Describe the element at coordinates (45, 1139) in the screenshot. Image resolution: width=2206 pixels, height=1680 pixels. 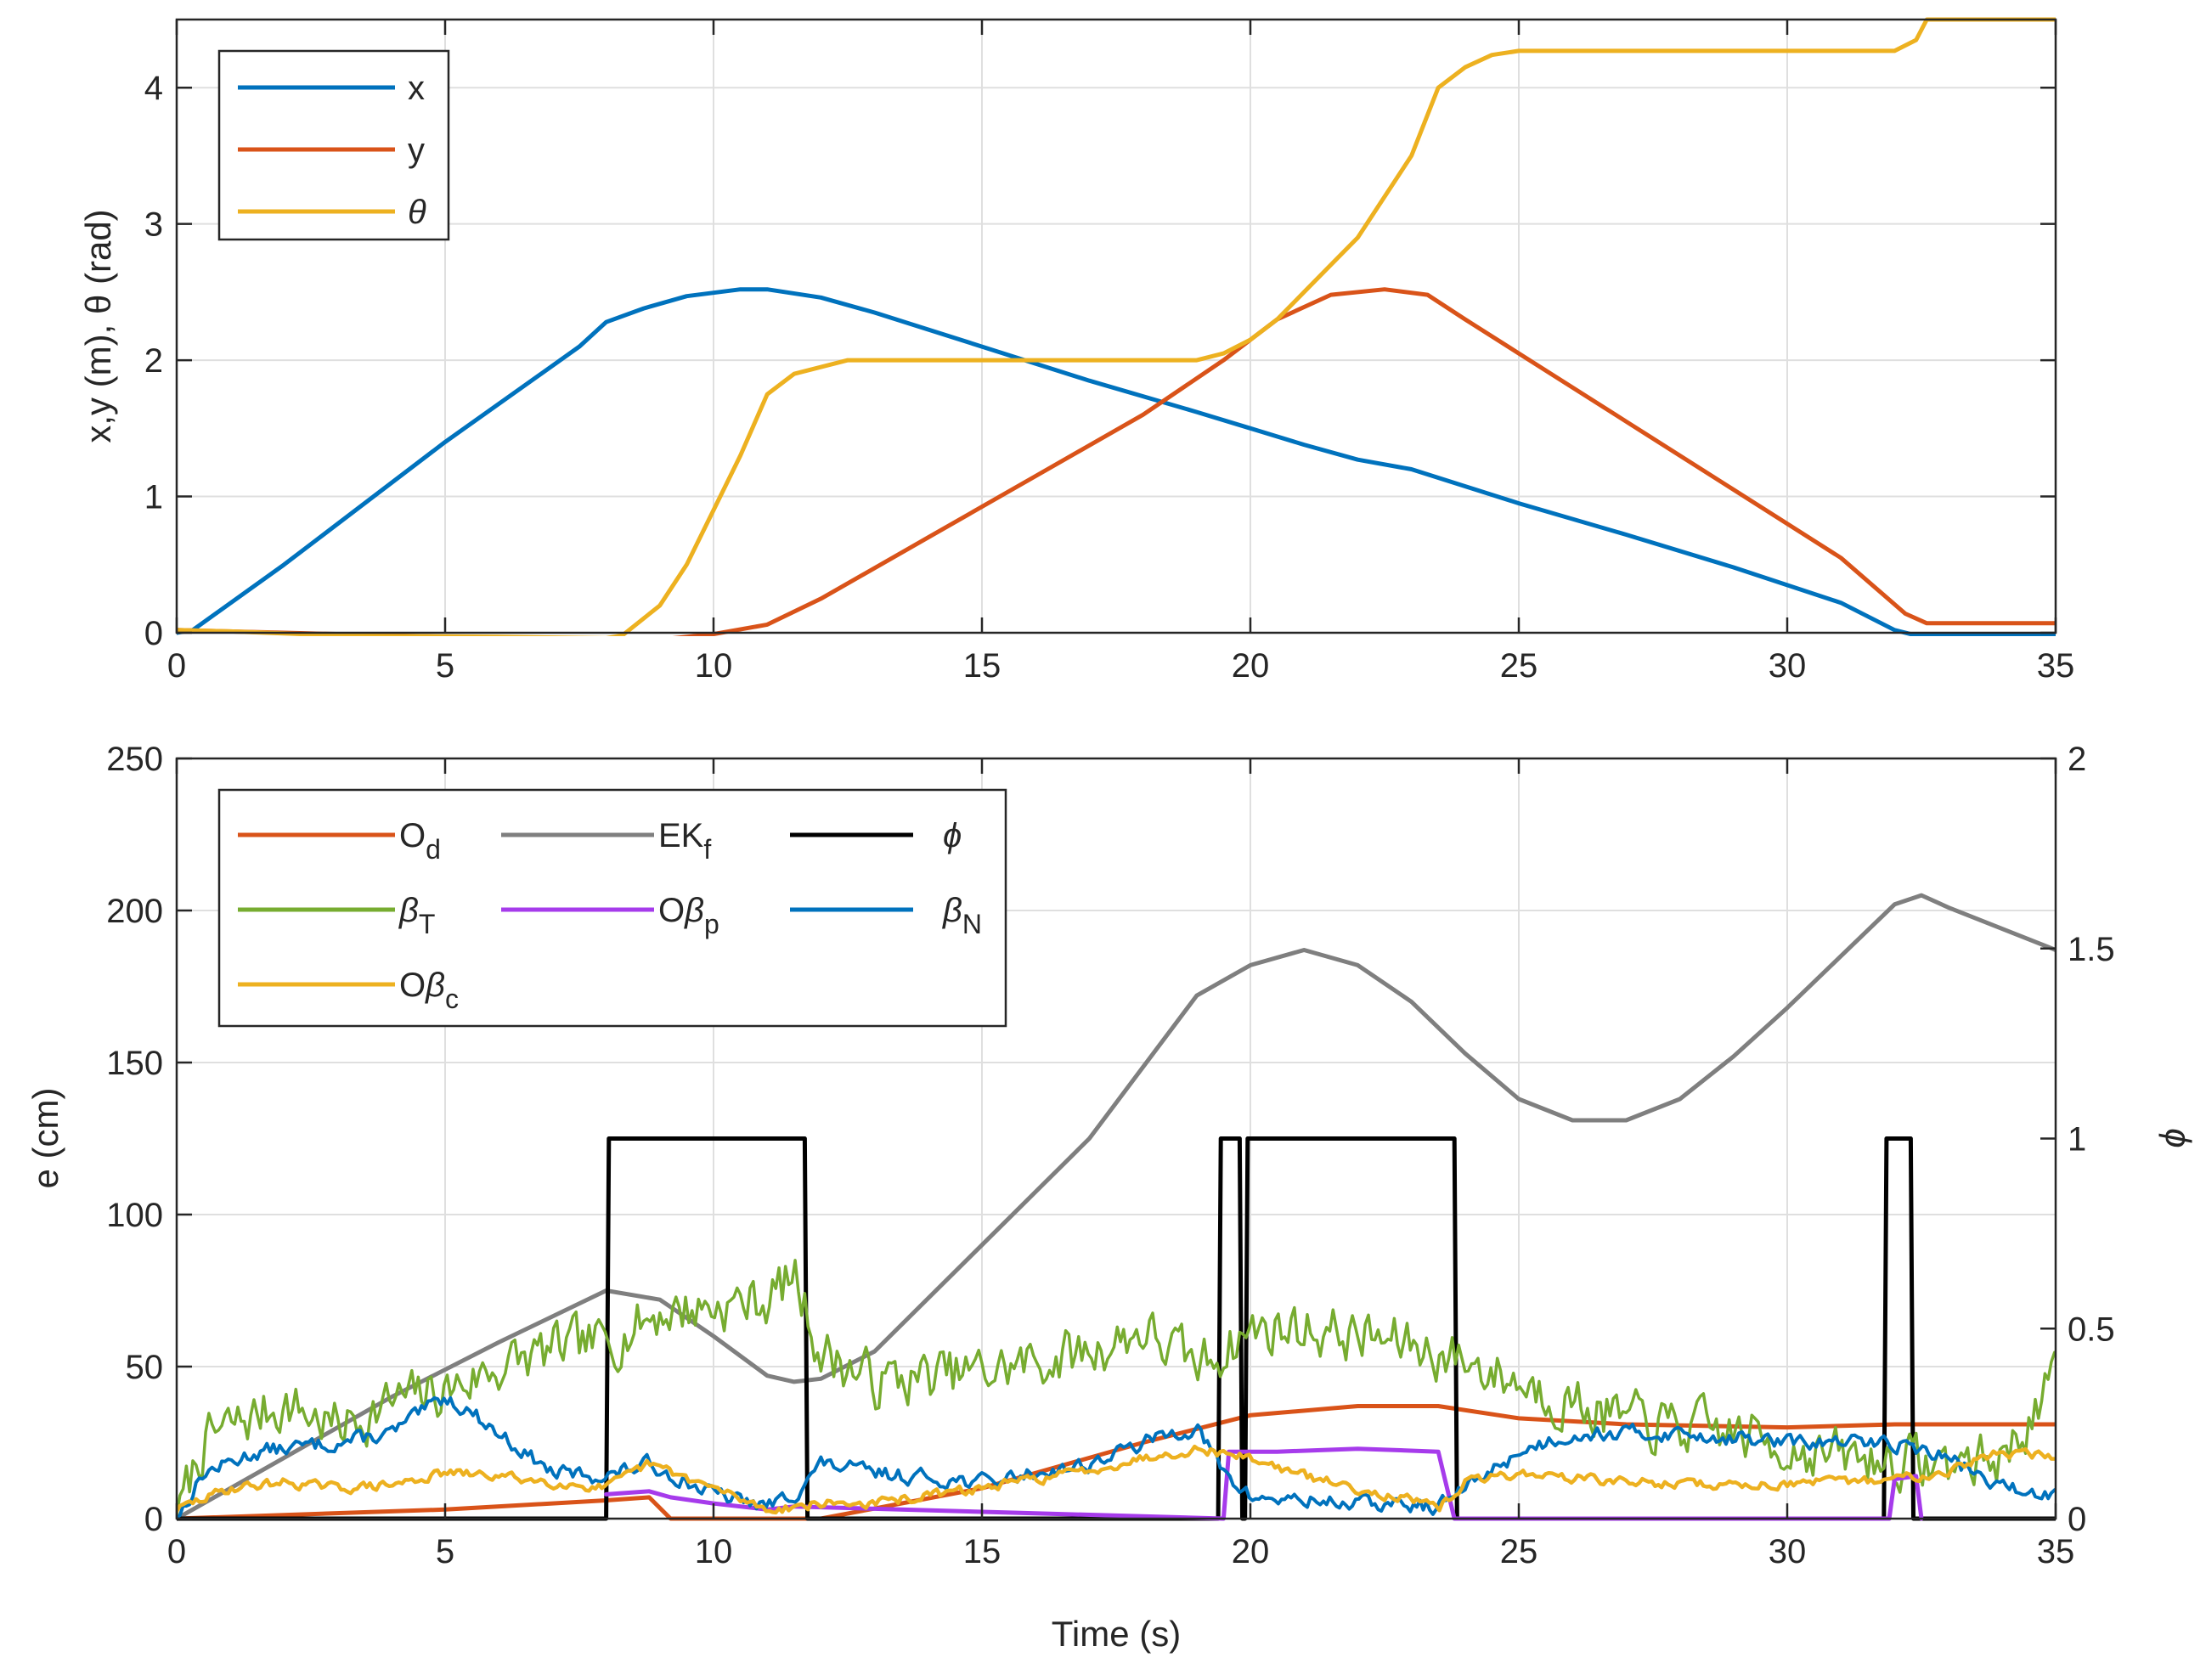
I see `bottom-y-axis-label: e (cm)` at that location.